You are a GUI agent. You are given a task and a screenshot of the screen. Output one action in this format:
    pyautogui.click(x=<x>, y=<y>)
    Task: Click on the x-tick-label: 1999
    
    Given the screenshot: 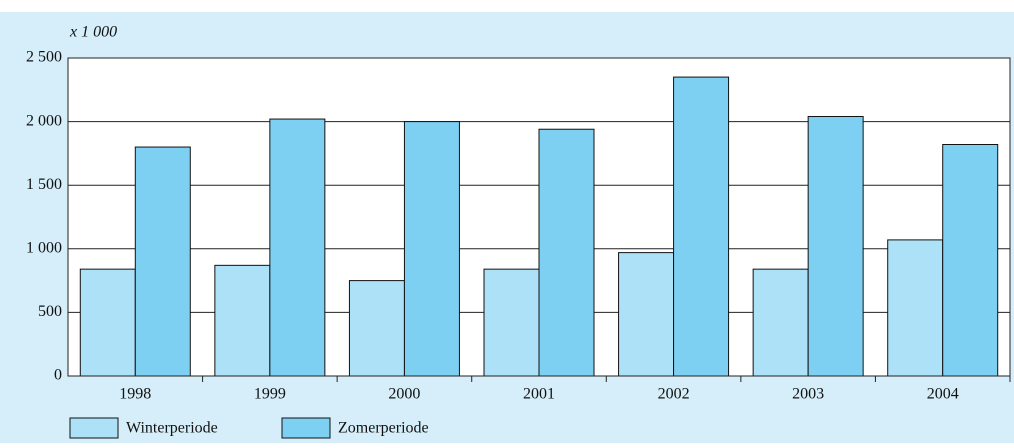 What is the action you would take?
    pyautogui.click(x=270, y=394)
    